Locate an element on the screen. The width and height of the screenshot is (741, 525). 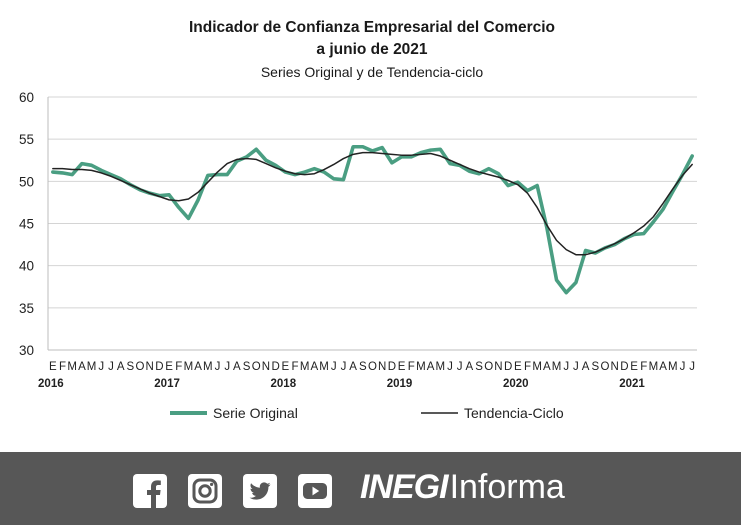
y-tick-label: 60 is located at coordinates (26, 97).